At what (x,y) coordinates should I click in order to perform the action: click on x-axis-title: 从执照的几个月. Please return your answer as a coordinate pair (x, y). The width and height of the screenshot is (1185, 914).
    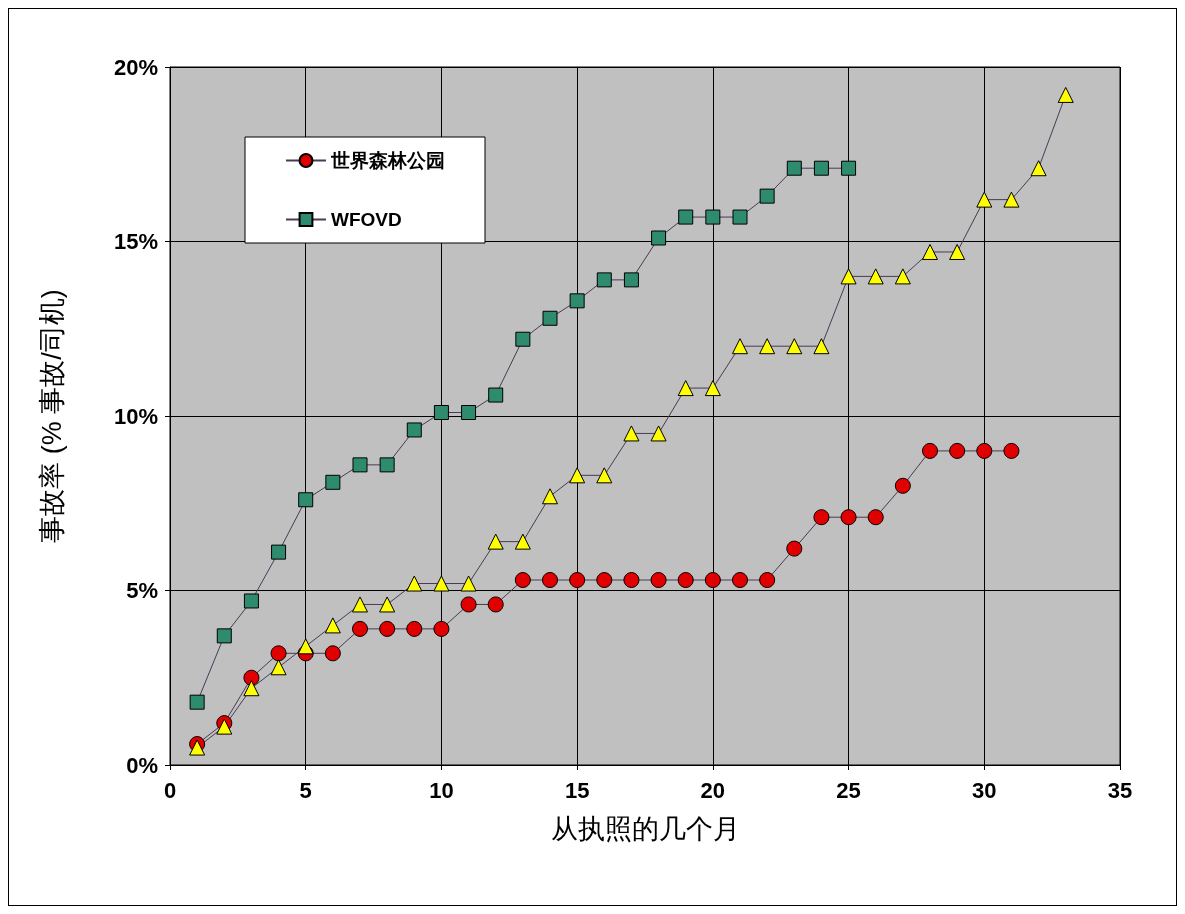
    Looking at the image, I should click on (645, 828).